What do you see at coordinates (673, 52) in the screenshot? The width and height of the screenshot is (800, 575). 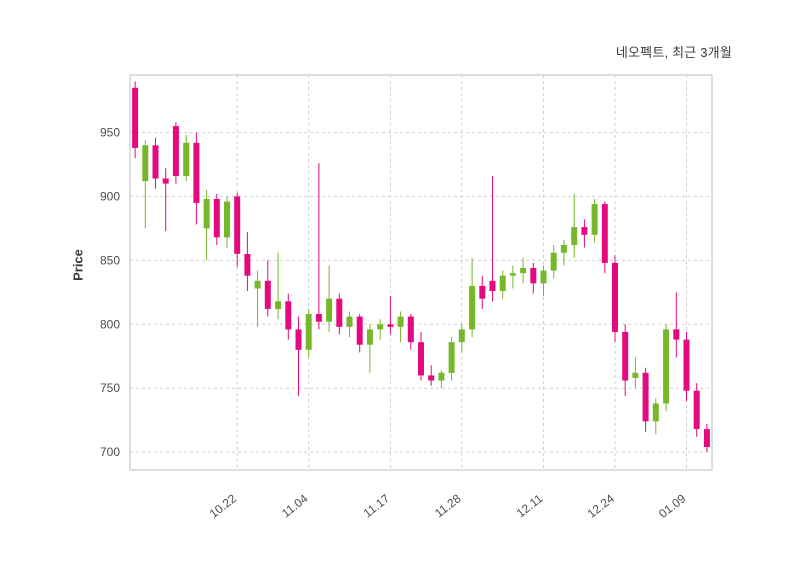 I see `chart-title: 네오펙트, 최근 3개월` at bounding box center [673, 52].